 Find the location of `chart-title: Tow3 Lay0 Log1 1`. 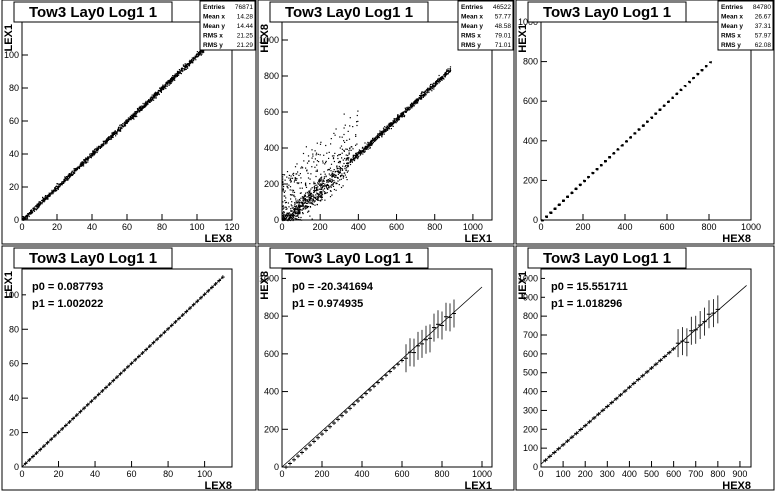

chart-title: Tow3 Lay0 Log1 1 is located at coordinates (349, 258).